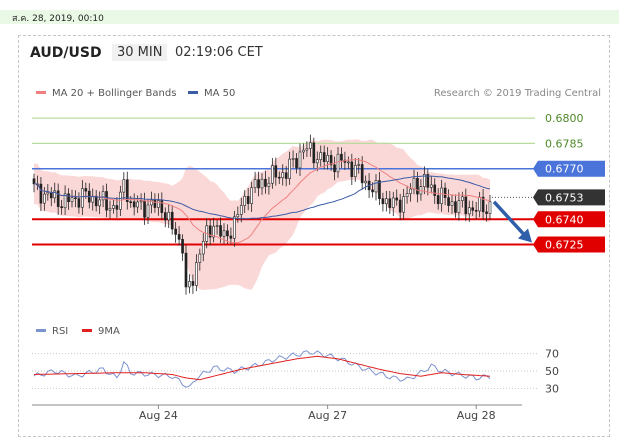 The height and width of the screenshot is (448, 619). I want to click on date-bar: ส.ค. 28, 2019, 00:10, so click(309, 17).